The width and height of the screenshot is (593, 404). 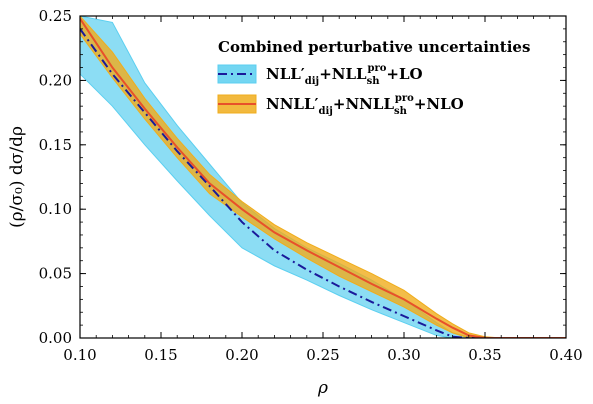 I want to click on legend-label-2: NNLL′dij+NNLLshpro+NLO, so click(x=365, y=105).